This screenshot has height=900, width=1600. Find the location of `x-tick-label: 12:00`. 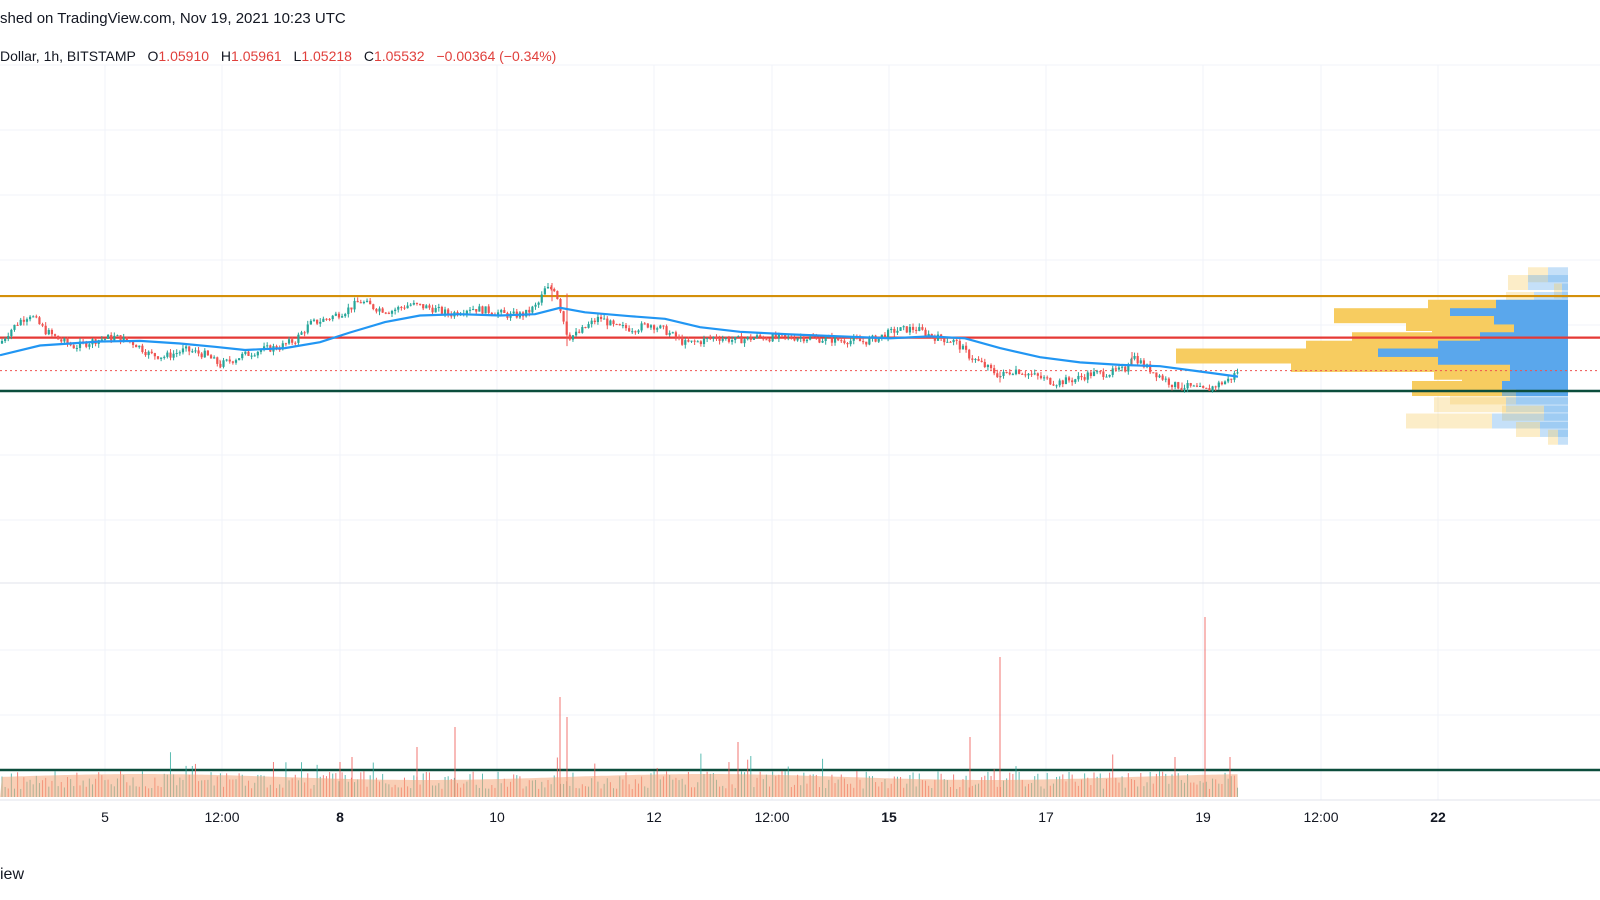

x-tick-label: 12:00 is located at coordinates (771, 817).